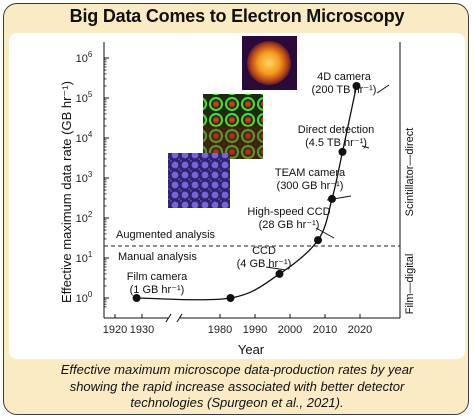 The image size is (474, 420). Describe the element at coordinates (66, 192) in the screenshot. I see `y-axis-title: Effective maximum data rate (GB hr⁻¹)` at that location.